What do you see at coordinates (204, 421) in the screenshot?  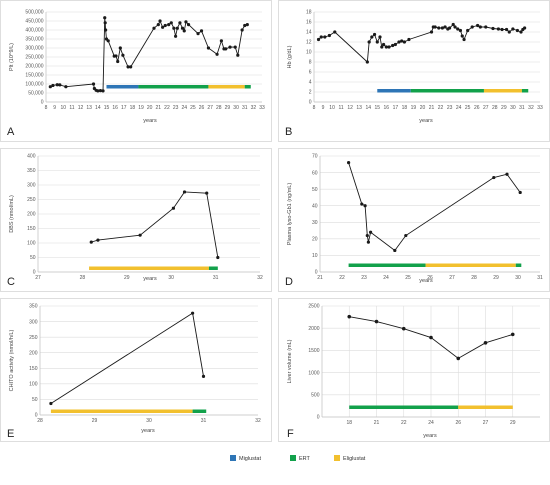 I see `x-tick-label: 31` at bounding box center [204, 421].